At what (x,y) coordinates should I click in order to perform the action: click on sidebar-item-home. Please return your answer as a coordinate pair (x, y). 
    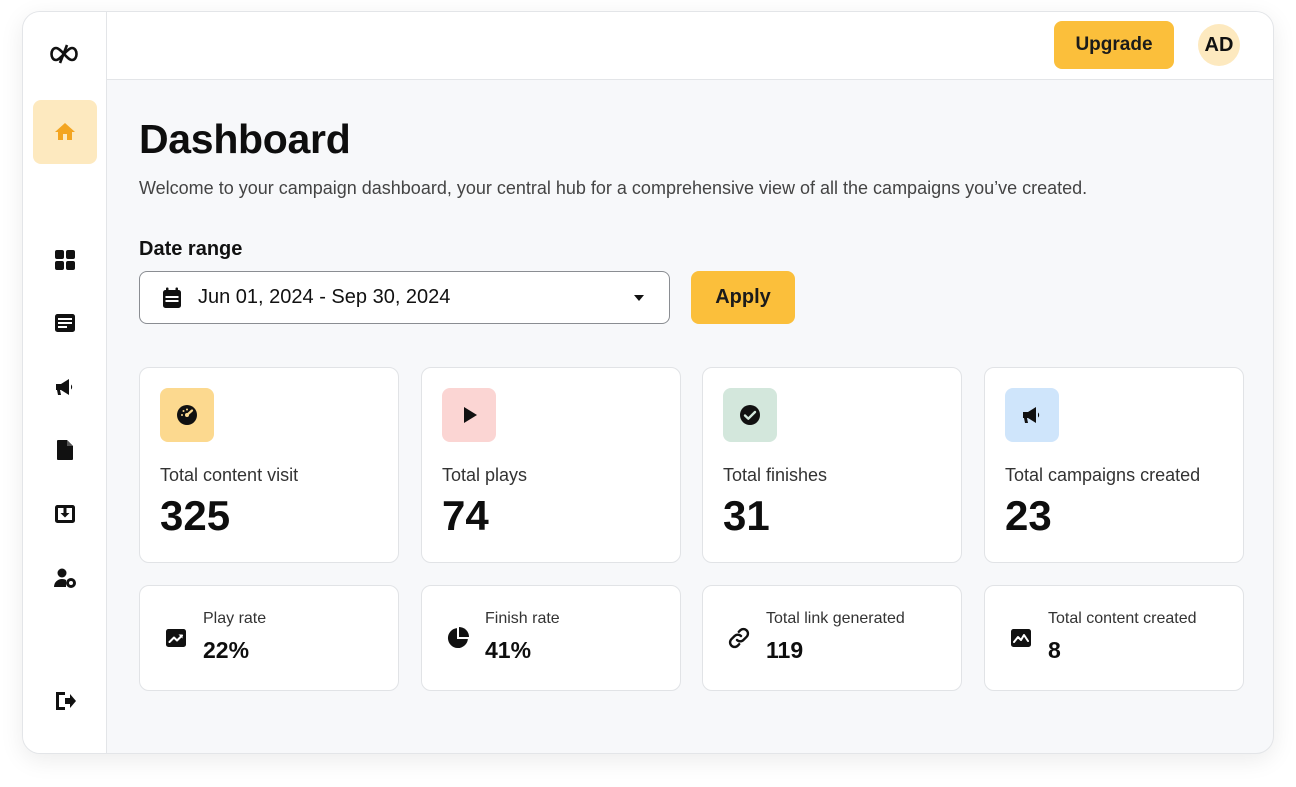
    Looking at the image, I should click on (65, 132).